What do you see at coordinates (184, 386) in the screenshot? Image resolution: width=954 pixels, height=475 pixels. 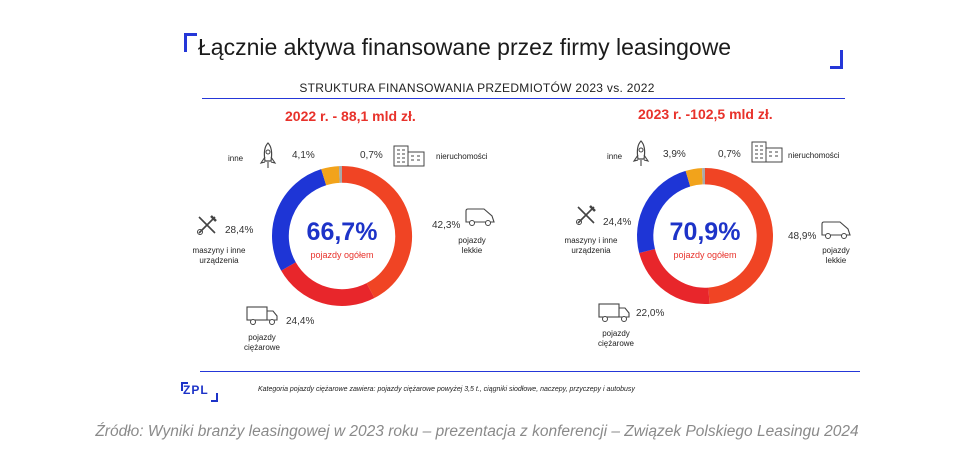 I see `logo-bracket-left` at bounding box center [184, 386].